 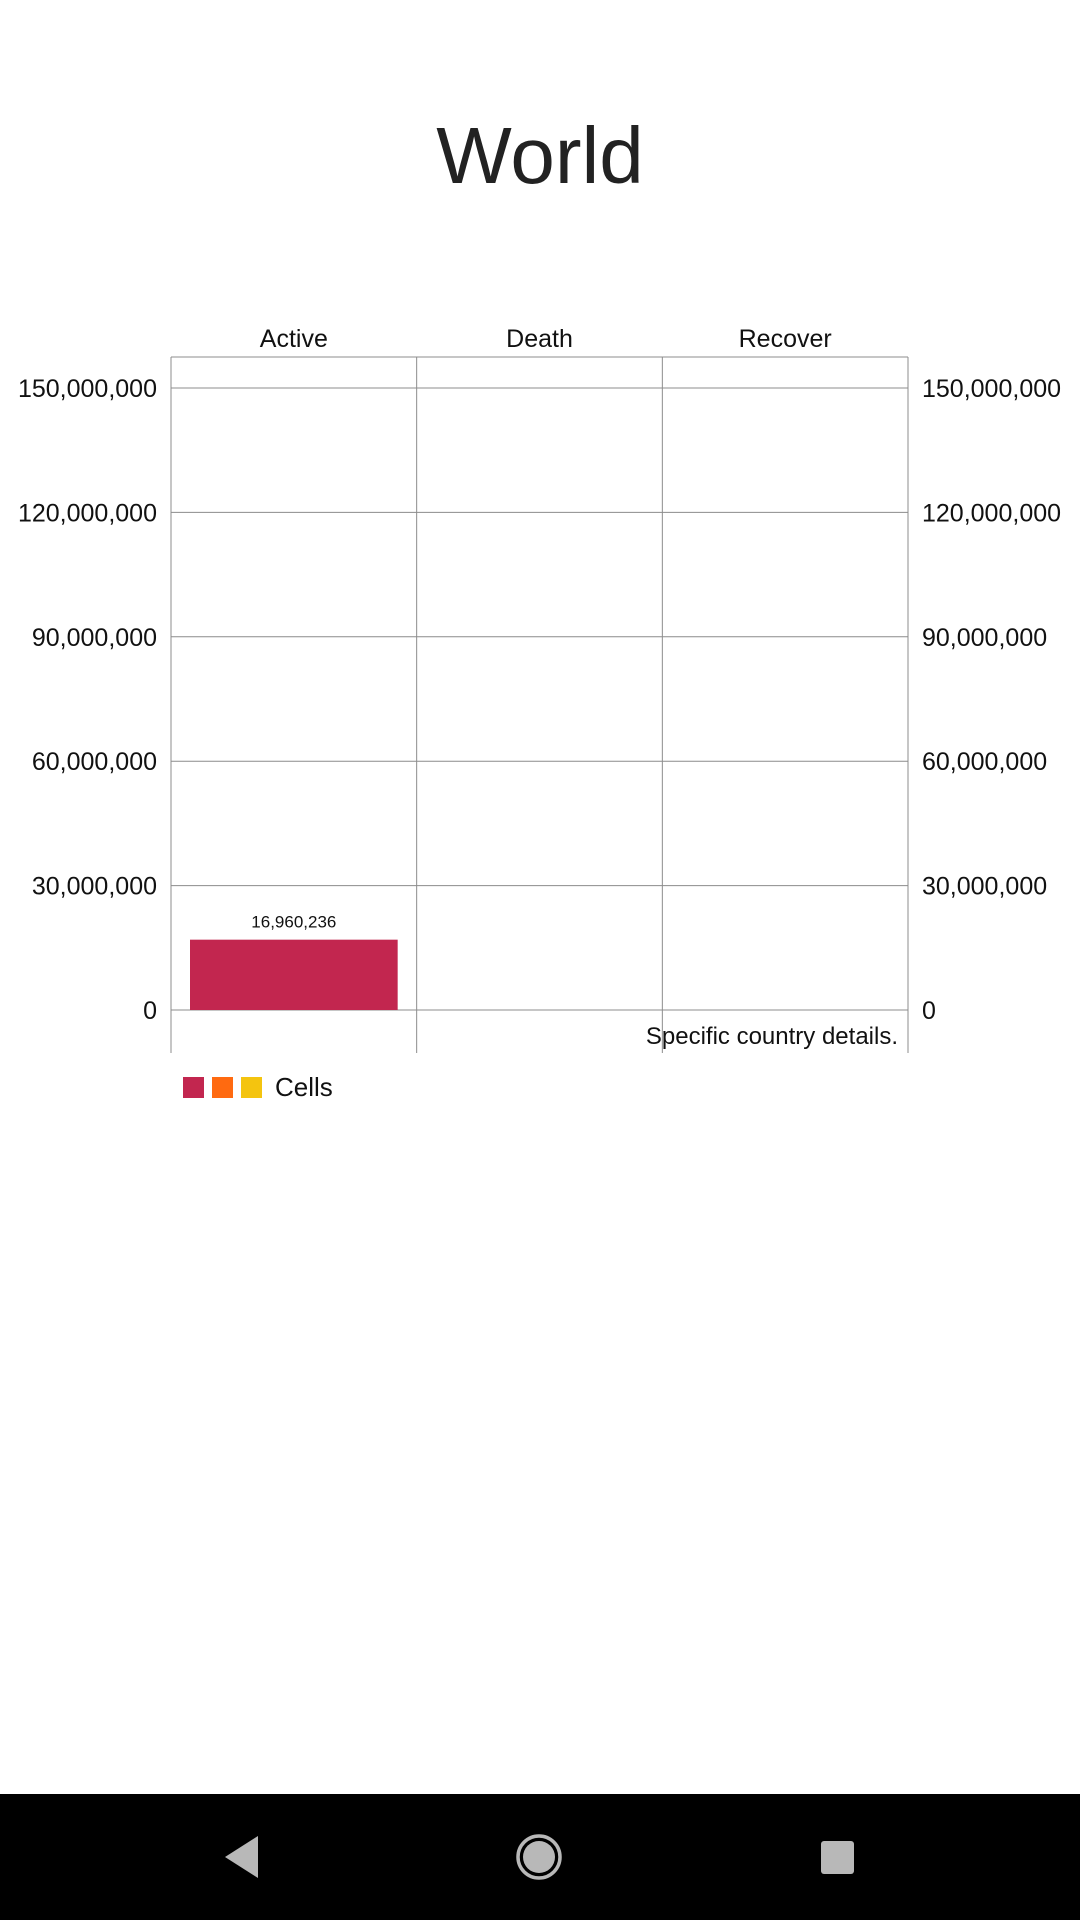 I want to click on system-navigation-bar, so click(x=540, y=1857).